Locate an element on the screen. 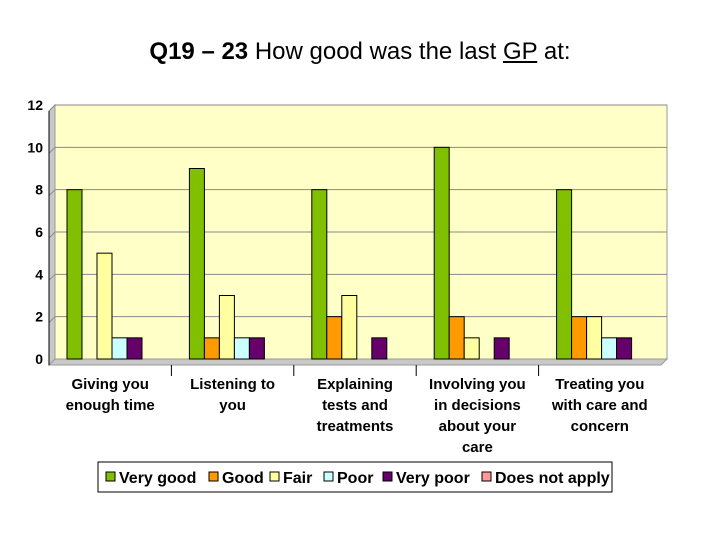  x-category-label: enough time is located at coordinates (110, 405).